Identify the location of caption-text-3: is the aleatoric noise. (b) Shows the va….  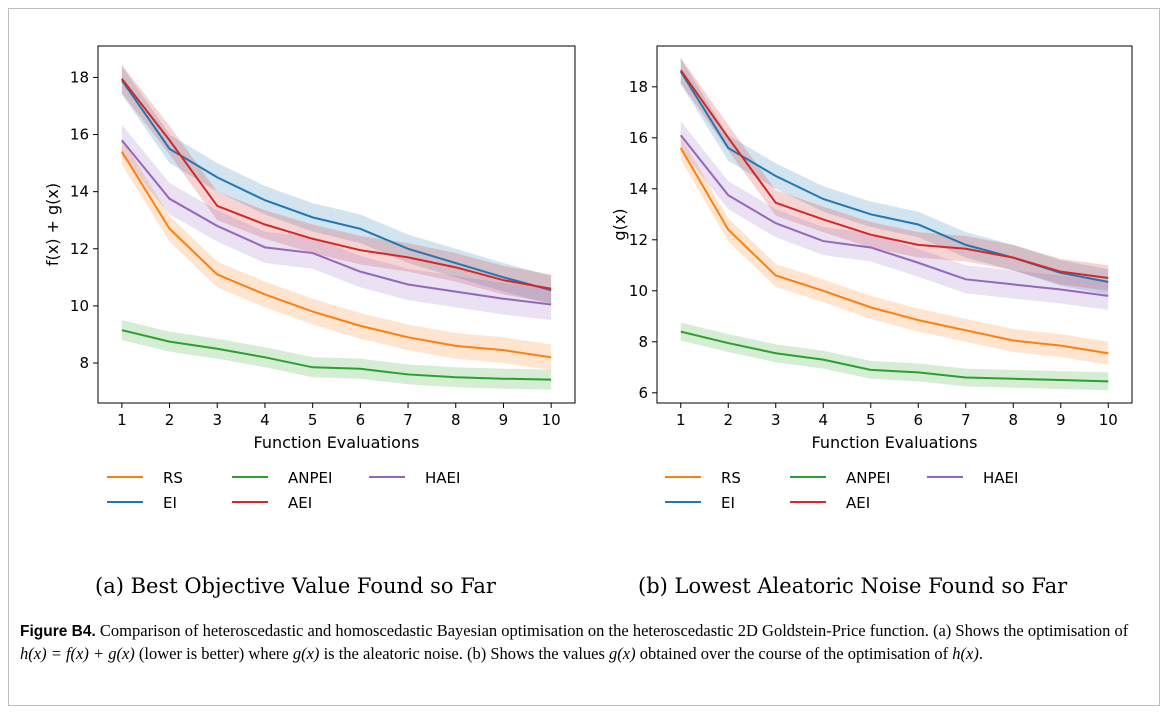
(464, 653).